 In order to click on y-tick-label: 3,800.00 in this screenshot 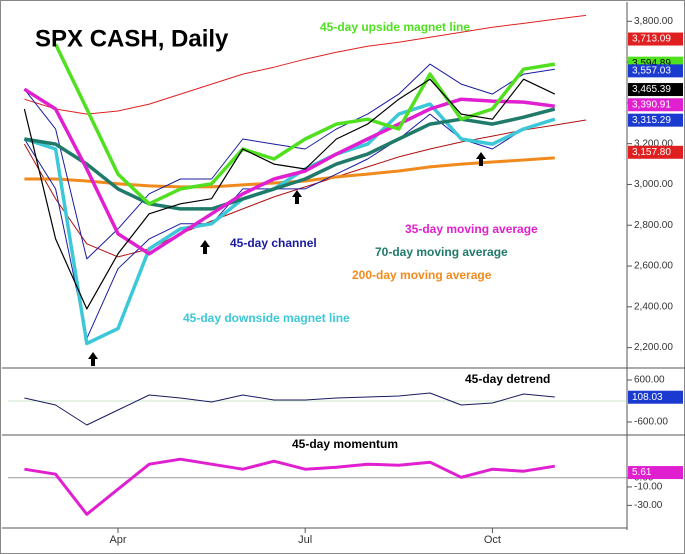, I will do `click(653, 21)`.